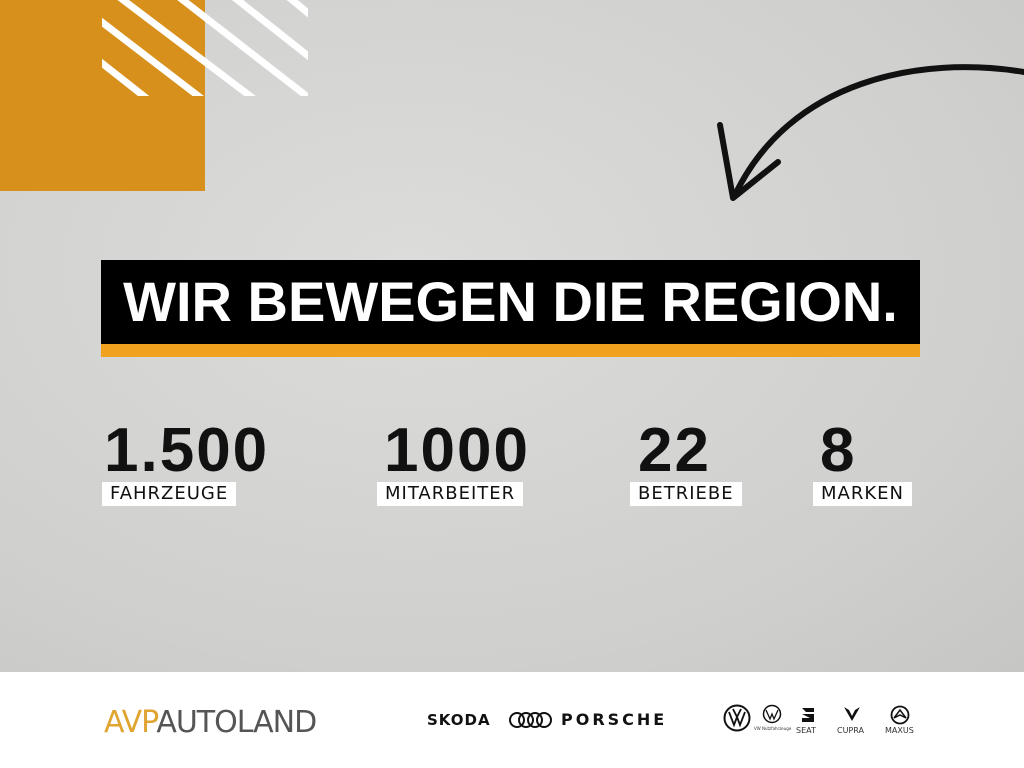  What do you see at coordinates (773, 728) in the screenshot?
I see `vw-commercial-label: VW Nutzfahrzeuge` at bounding box center [773, 728].